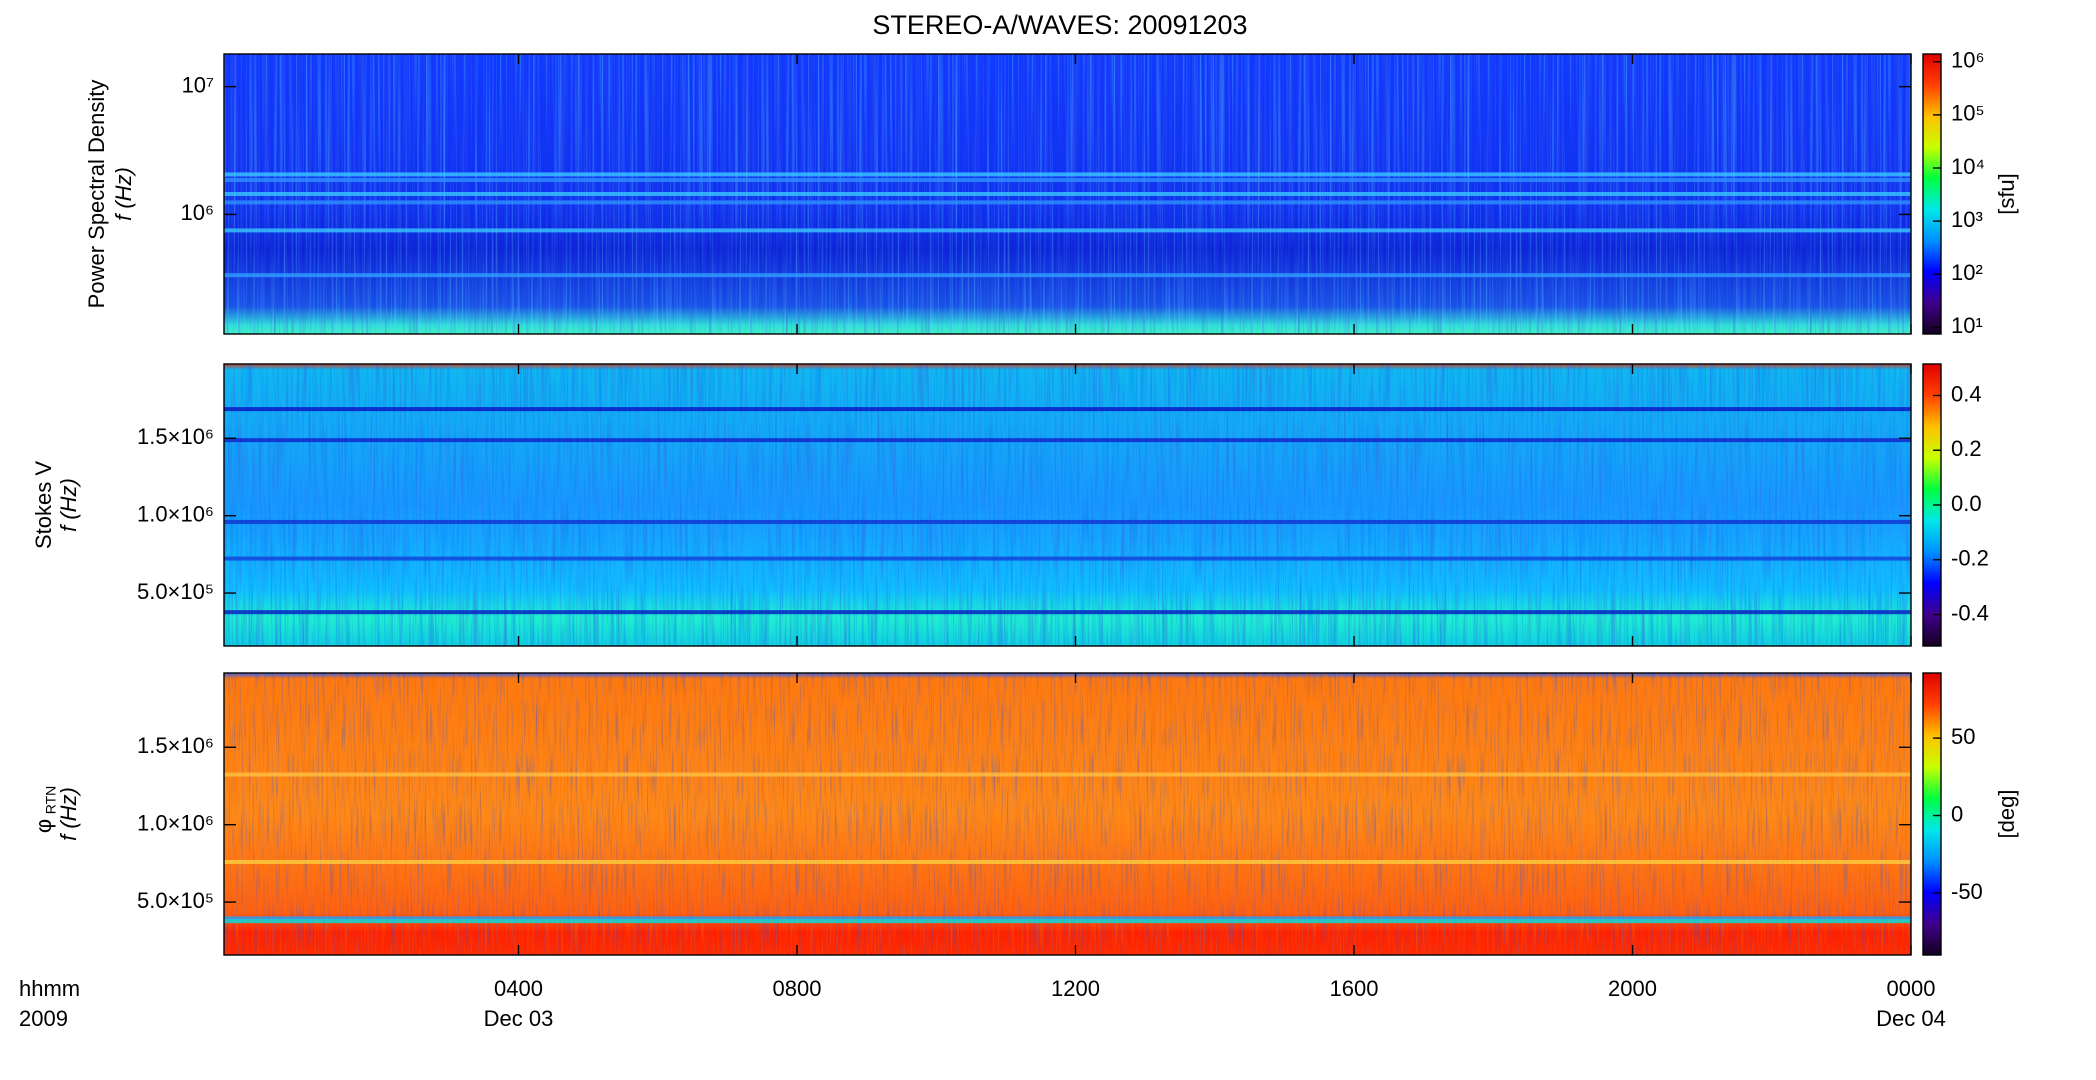 The width and height of the screenshot is (2096, 1080). I want to click on y-axis-label: Stokes V, so click(43, 505).